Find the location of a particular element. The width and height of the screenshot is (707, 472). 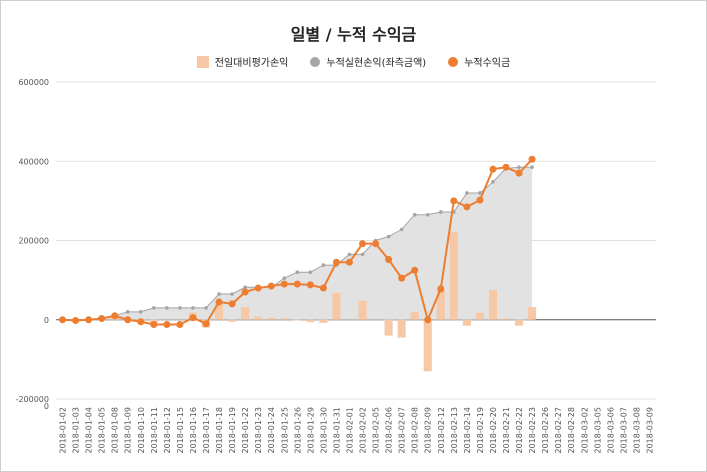

x-tick-label: 2018-01-24 is located at coordinates (271, 430).